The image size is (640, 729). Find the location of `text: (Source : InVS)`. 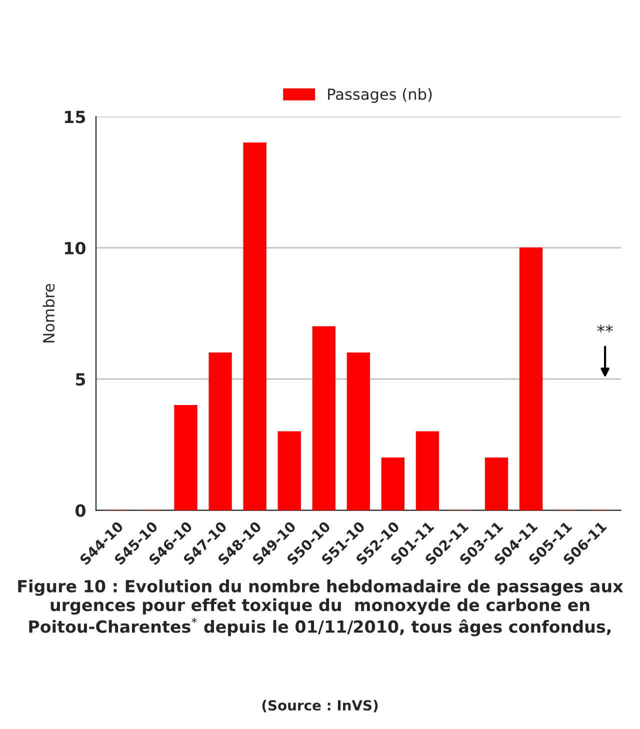

text: (Source : InVS) is located at coordinates (320, 706).